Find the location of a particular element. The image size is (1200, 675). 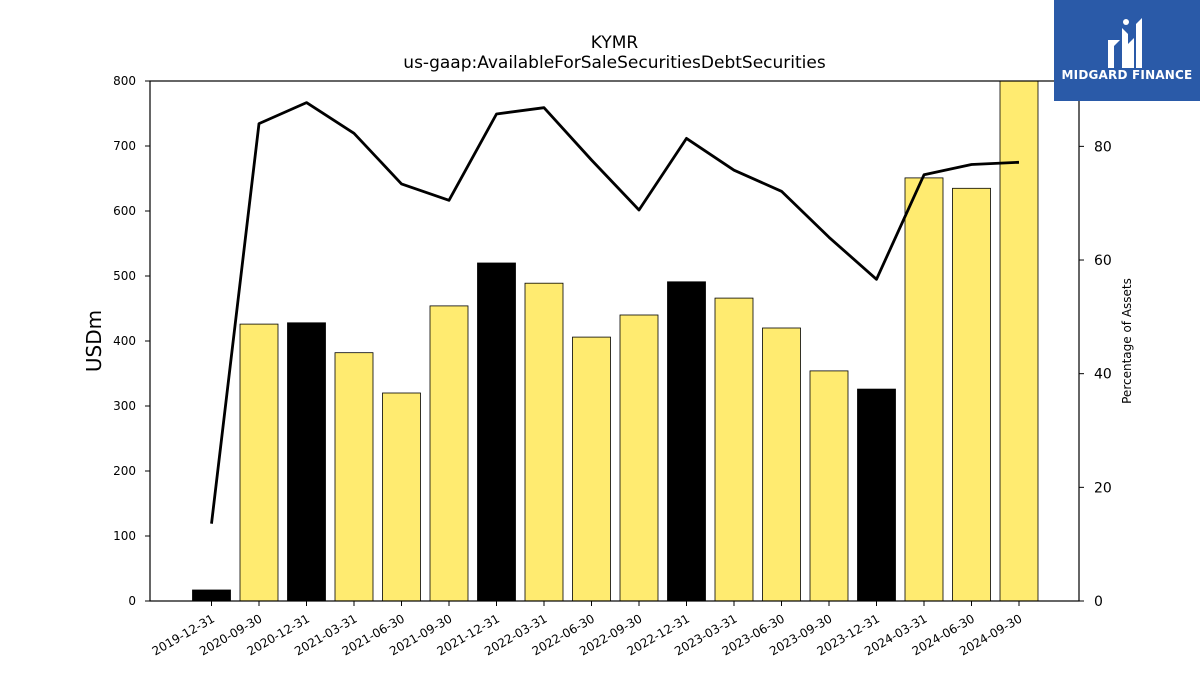

y-left-tick-label: 300 is located at coordinates (124, 406).